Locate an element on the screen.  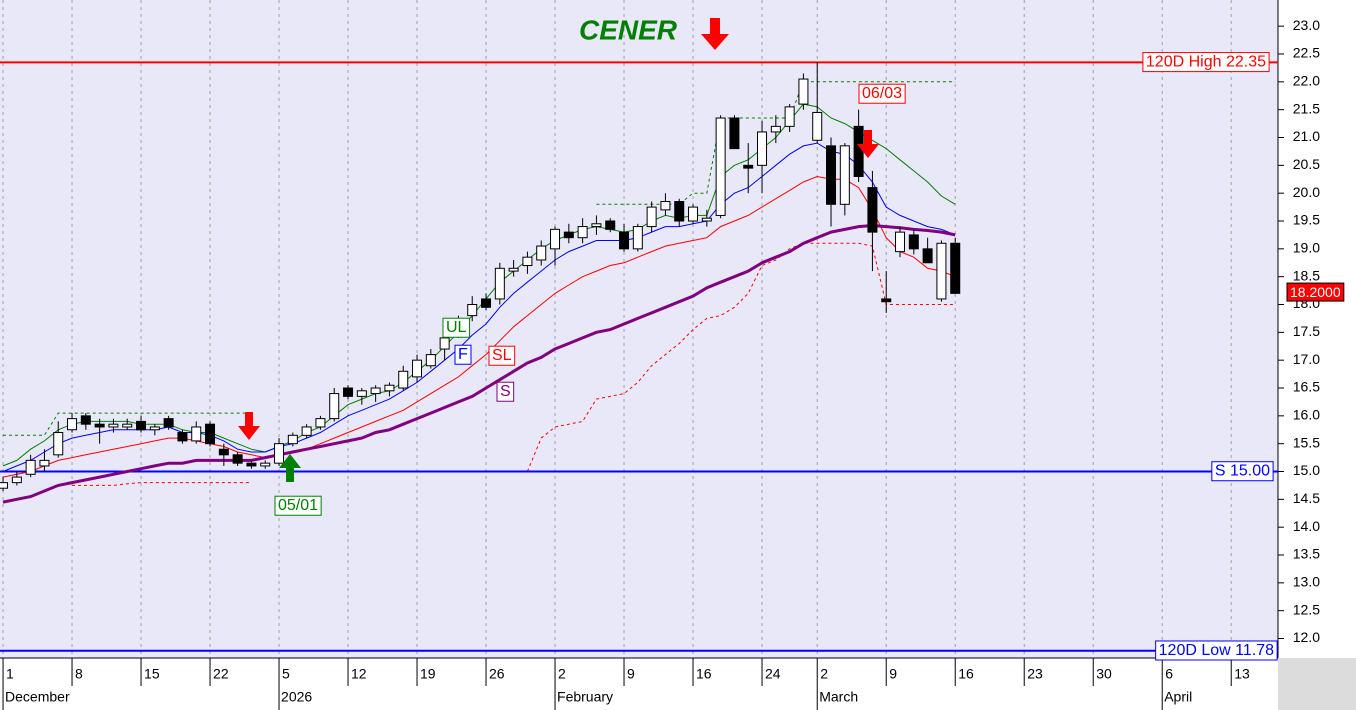
x-tick-label: 15 is located at coordinates (152, 674).